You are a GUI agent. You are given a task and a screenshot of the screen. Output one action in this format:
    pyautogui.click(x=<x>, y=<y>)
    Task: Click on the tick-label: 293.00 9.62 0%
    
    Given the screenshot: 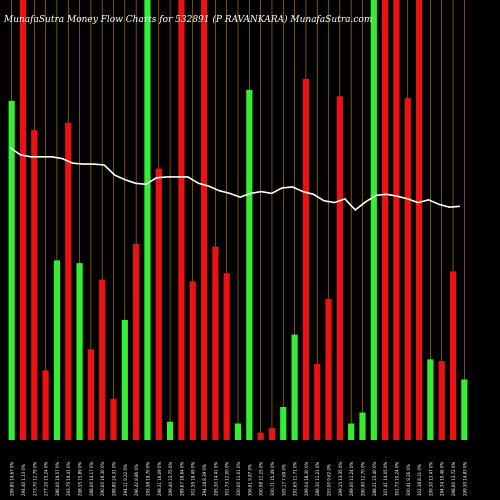 What is the action you would take?
    pyautogui.click(x=329, y=480)
    